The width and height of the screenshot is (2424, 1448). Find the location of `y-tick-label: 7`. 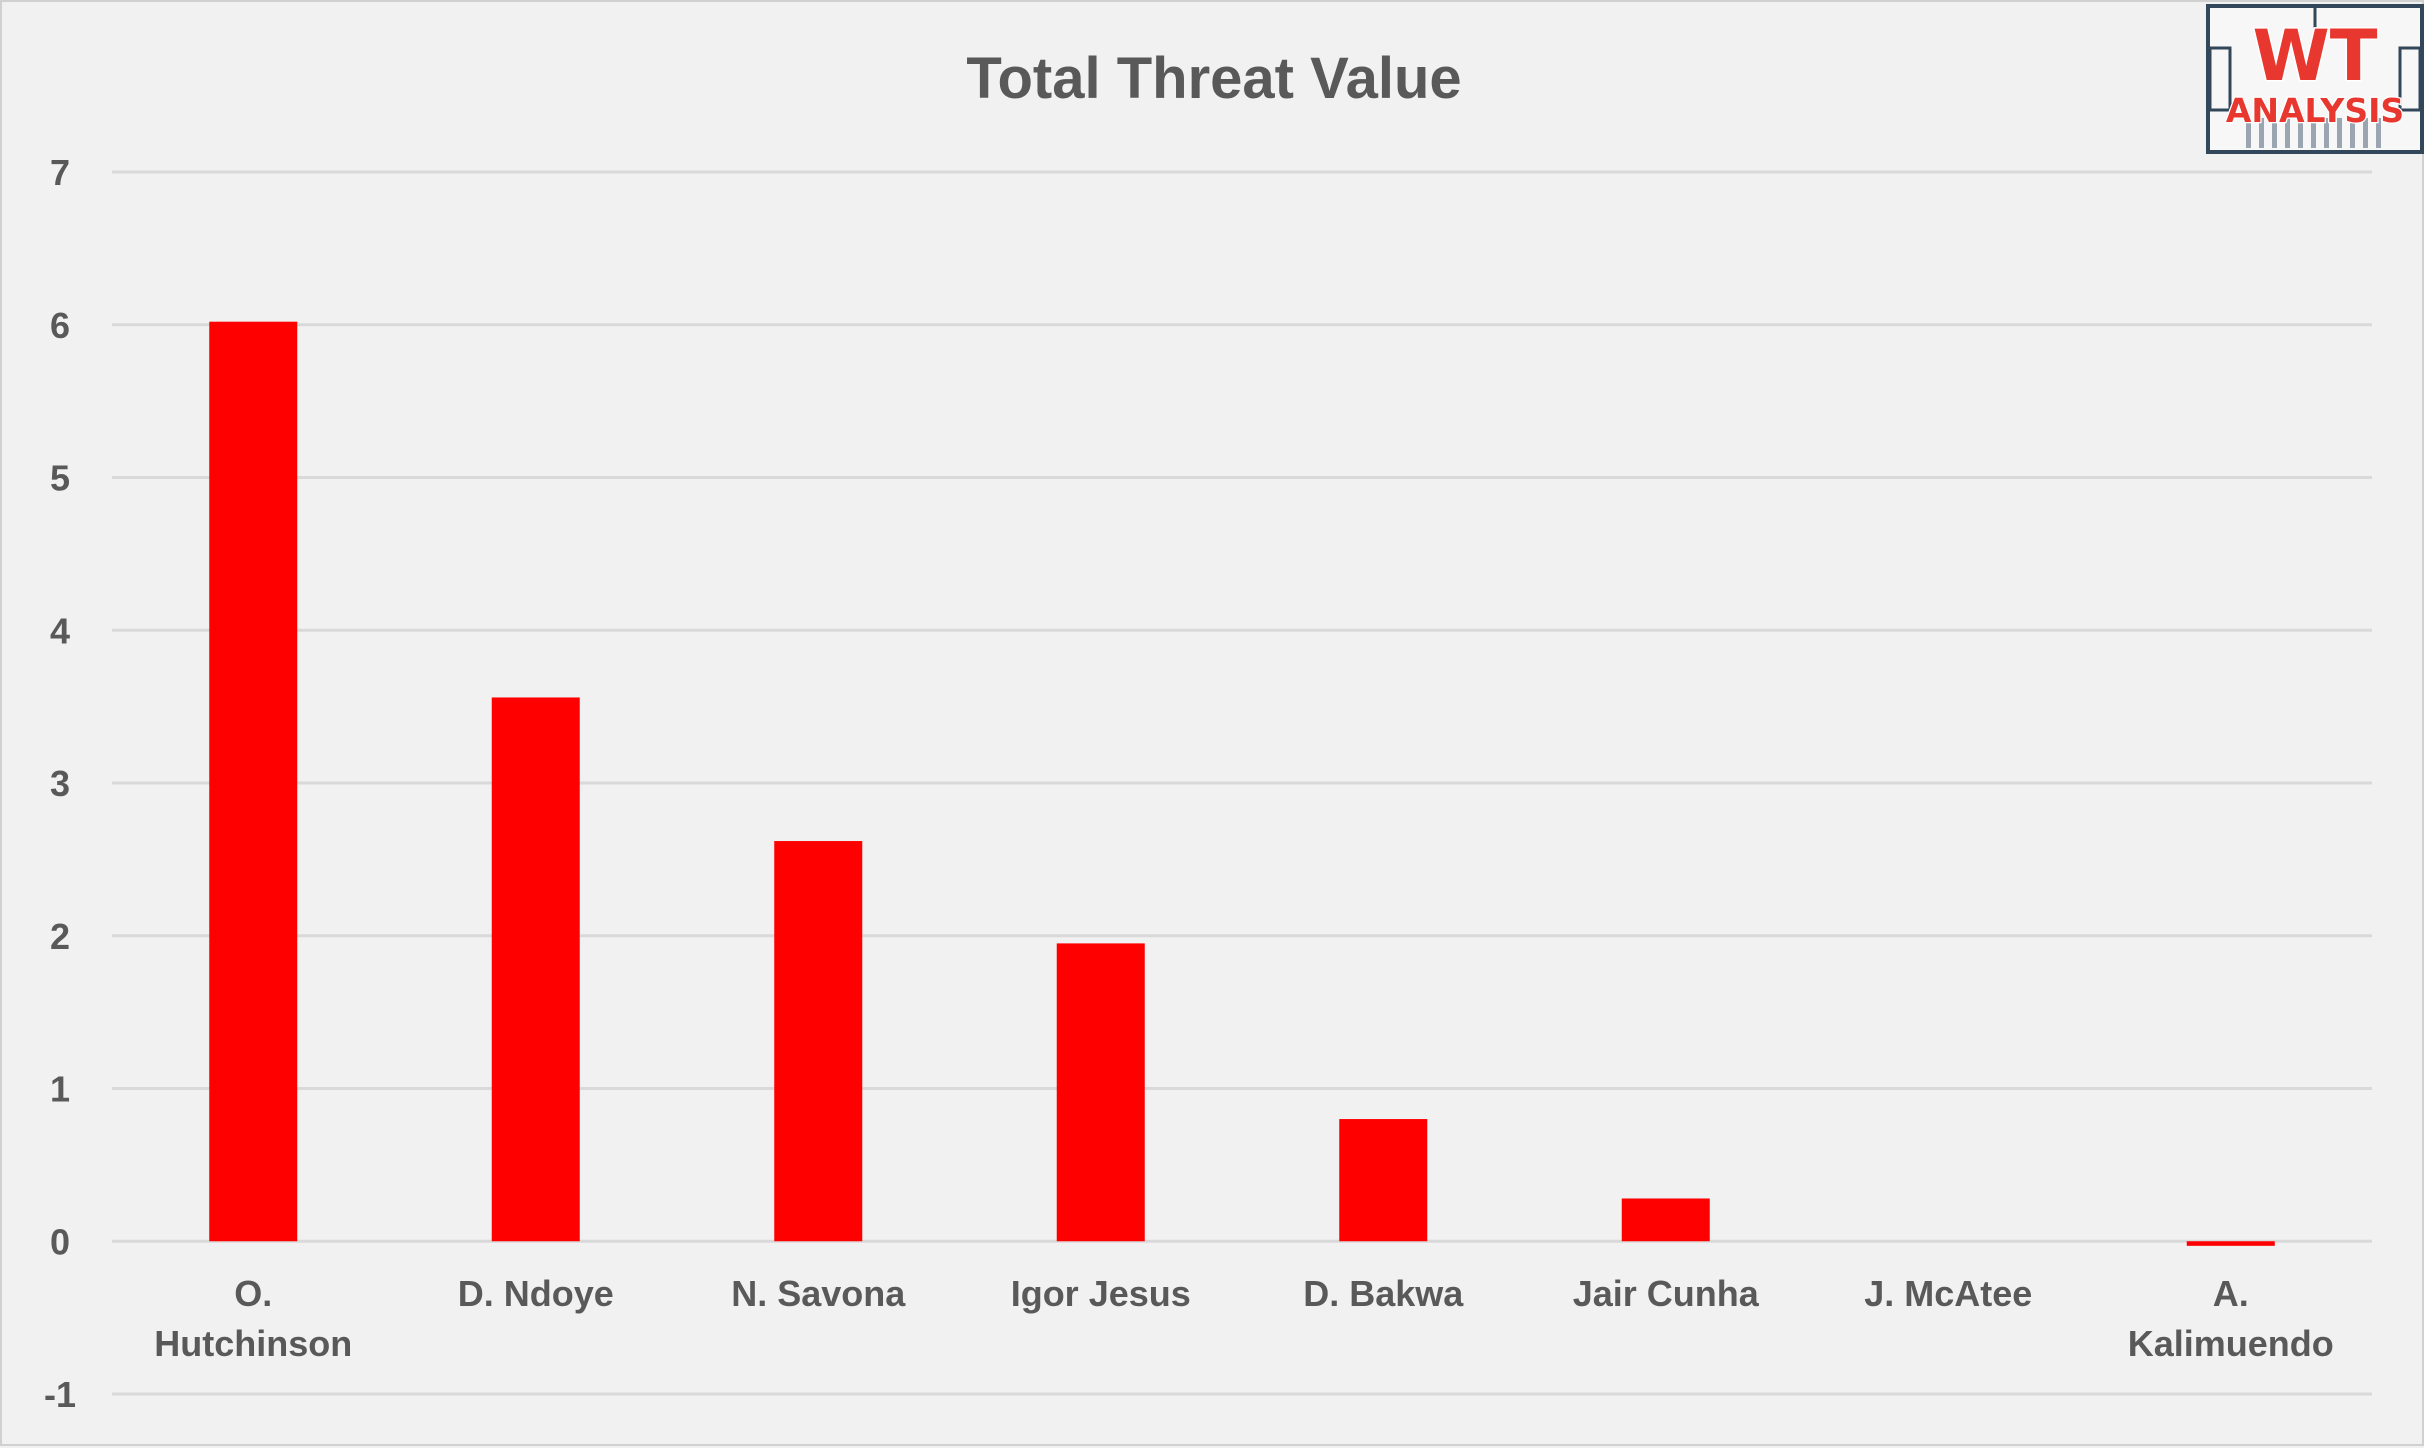

y-tick-label: 7 is located at coordinates (60, 172).